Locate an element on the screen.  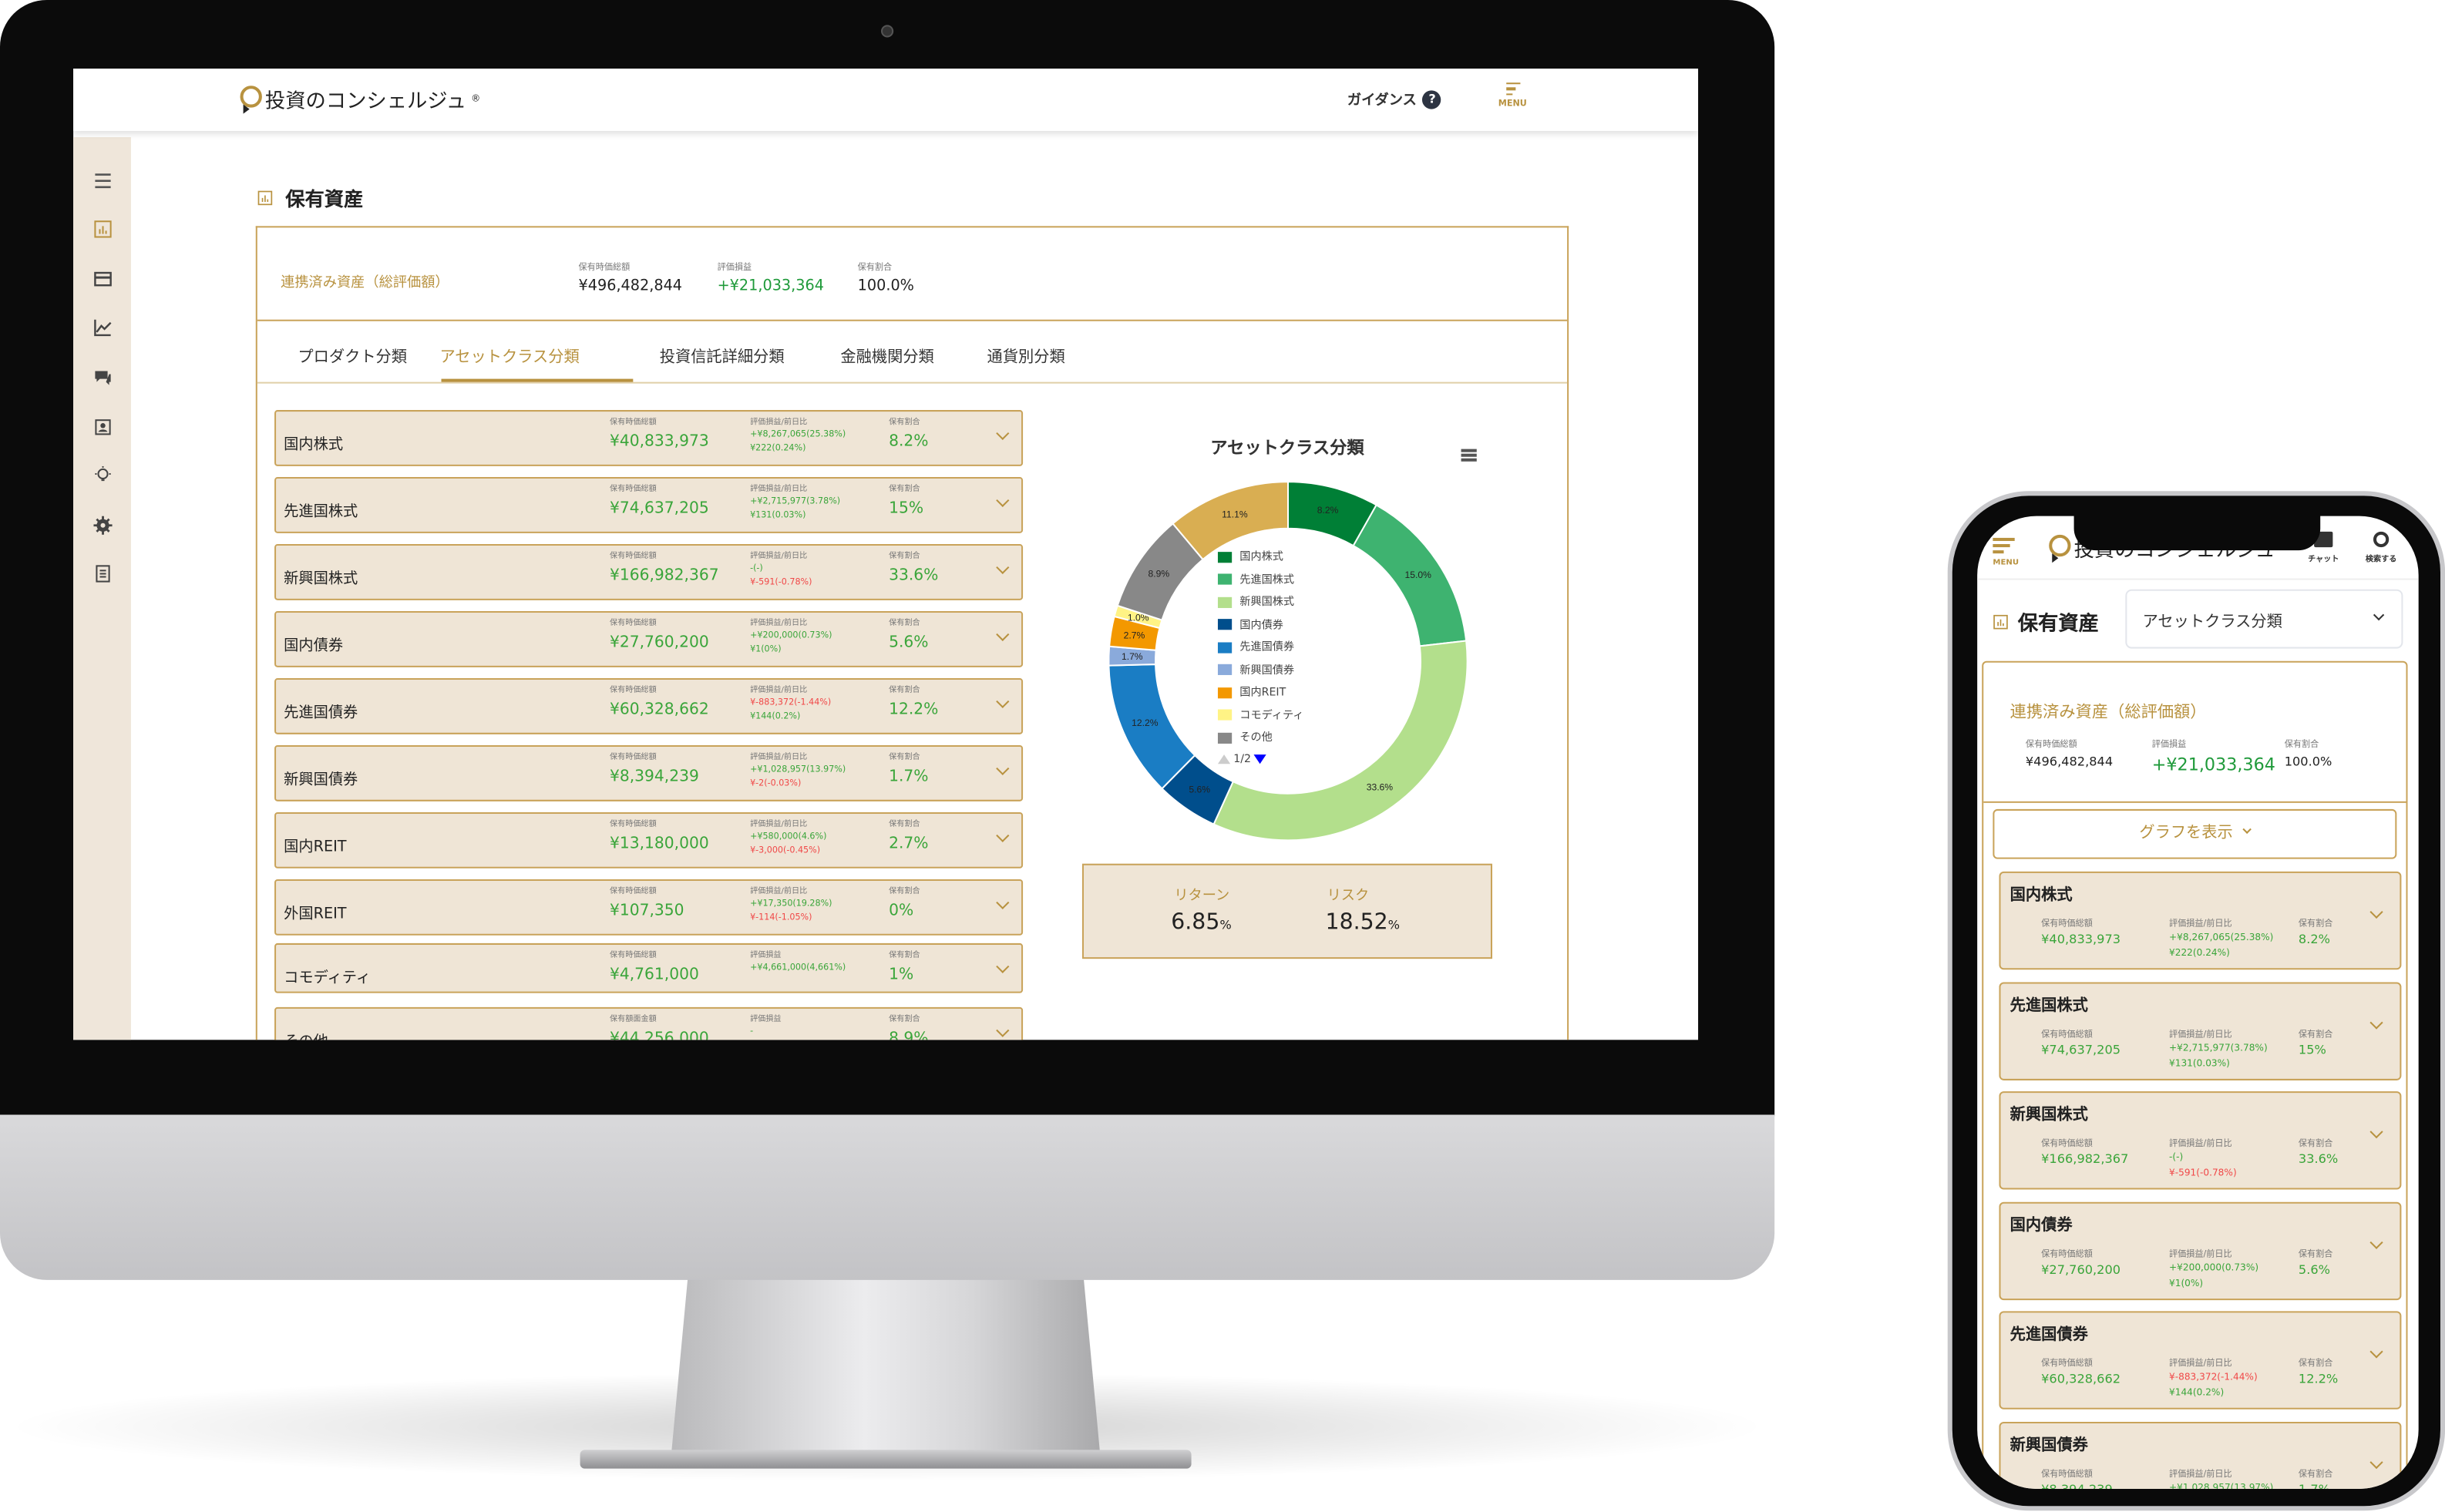
lightbulb-icon is located at coordinates (102, 475).